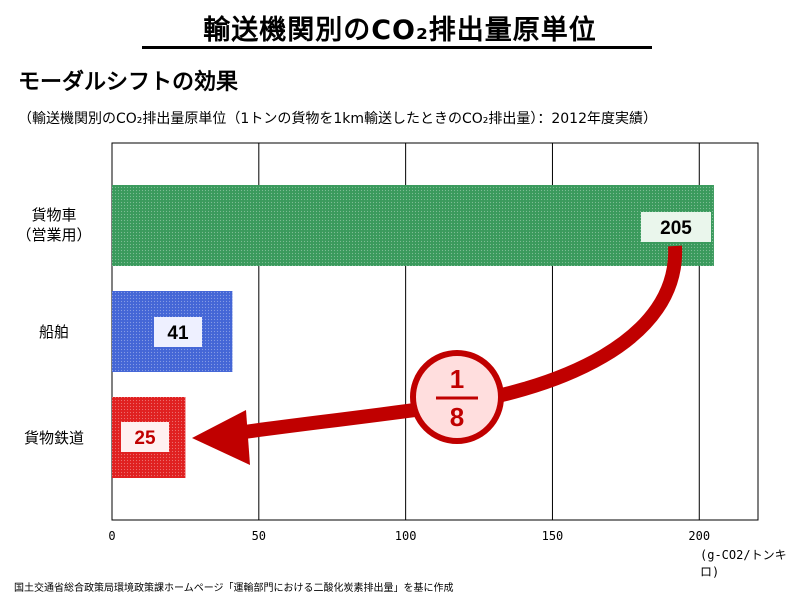 This screenshot has height=600, width=800. What do you see at coordinates (128, 82) in the screenshot?
I see `page-subtitle: モーダルシフトの効果` at bounding box center [128, 82].